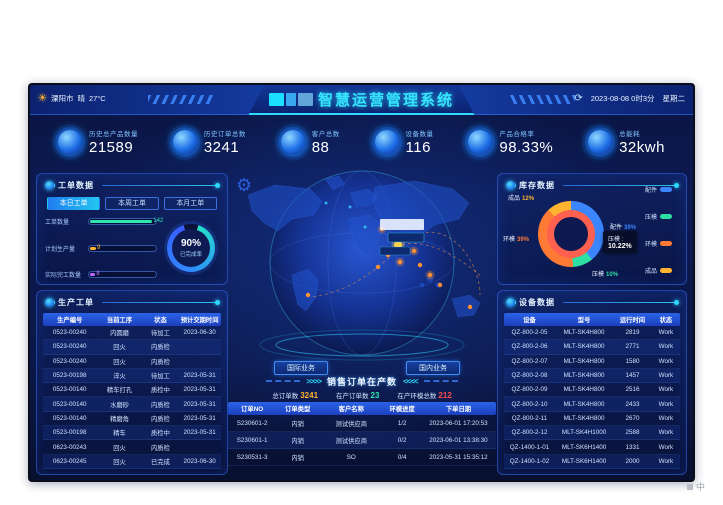  Describe the element at coordinates (320, 147) in the screenshot. I see `kpi-value: 88` at that location.